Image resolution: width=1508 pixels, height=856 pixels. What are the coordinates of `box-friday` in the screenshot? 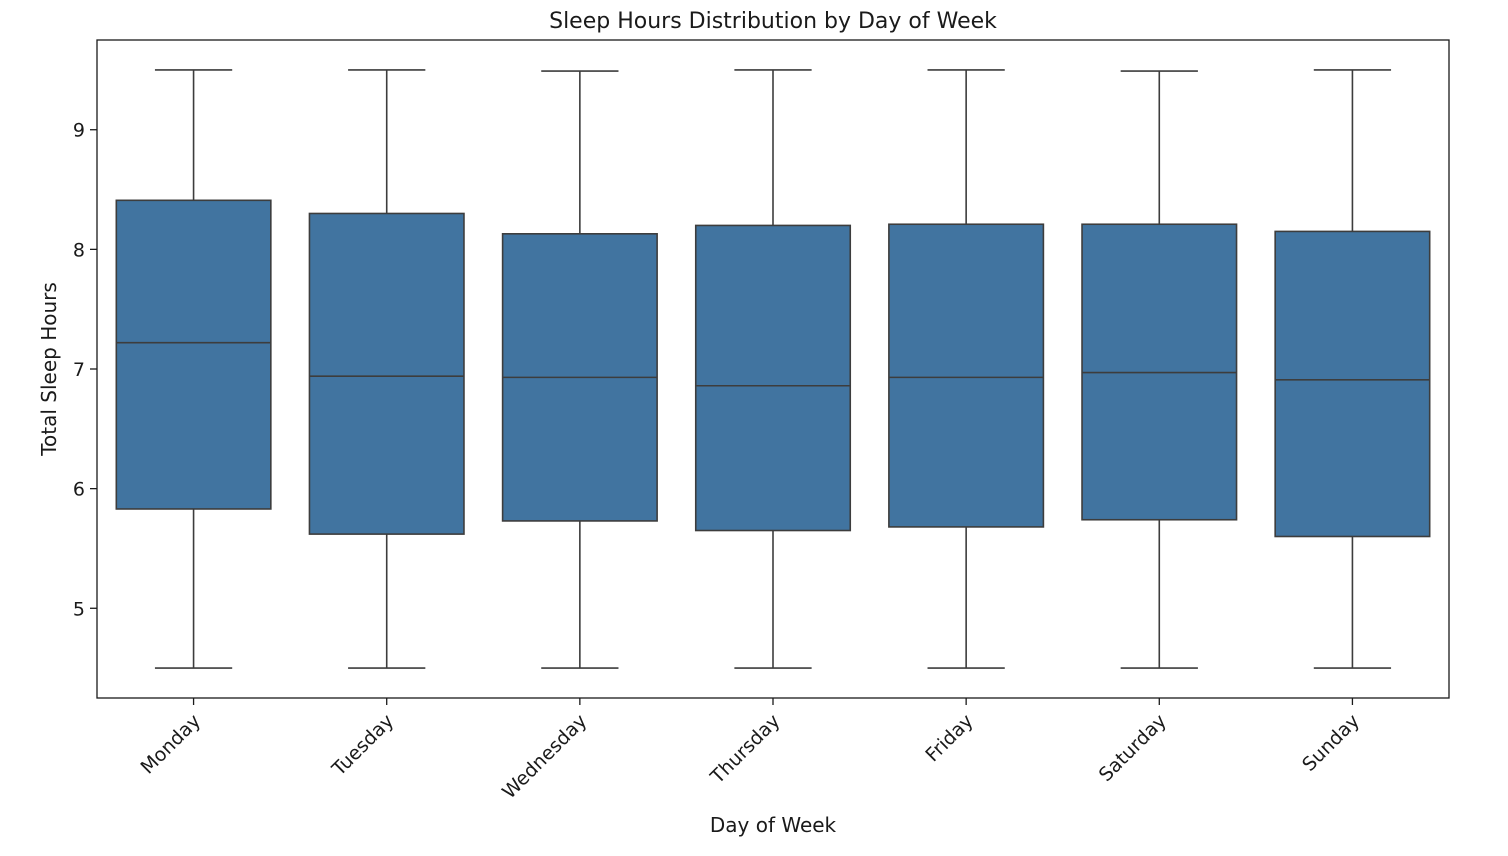 It's located at (966, 369).